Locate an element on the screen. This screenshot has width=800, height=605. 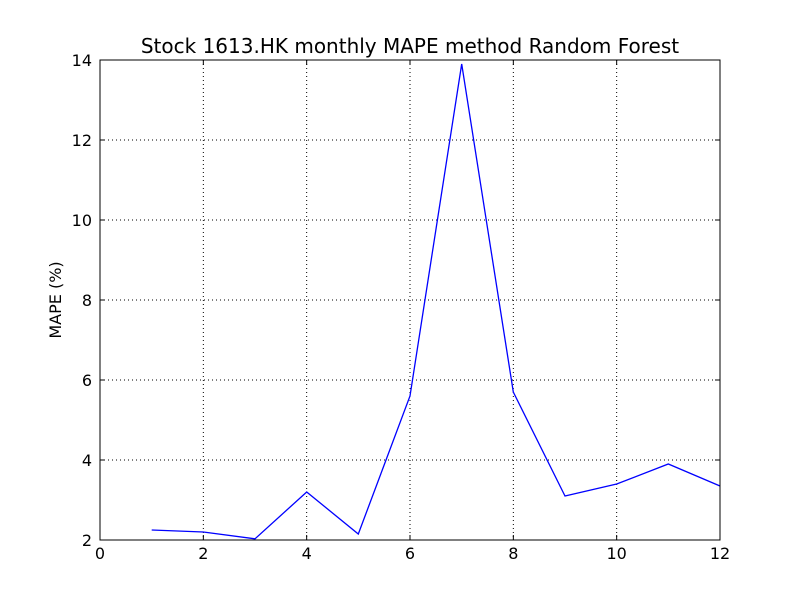
y-tick-label: 8 is located at coordinates (87, 300).